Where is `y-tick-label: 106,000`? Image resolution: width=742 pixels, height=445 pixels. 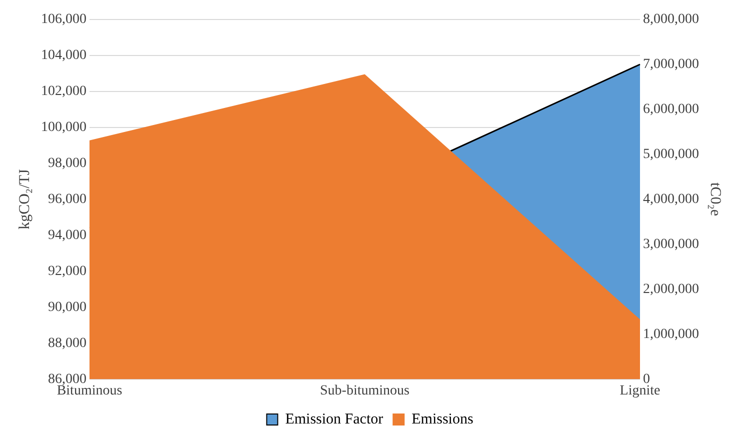 y-tick-label: 106,000 is located at coordinates (63, 20).